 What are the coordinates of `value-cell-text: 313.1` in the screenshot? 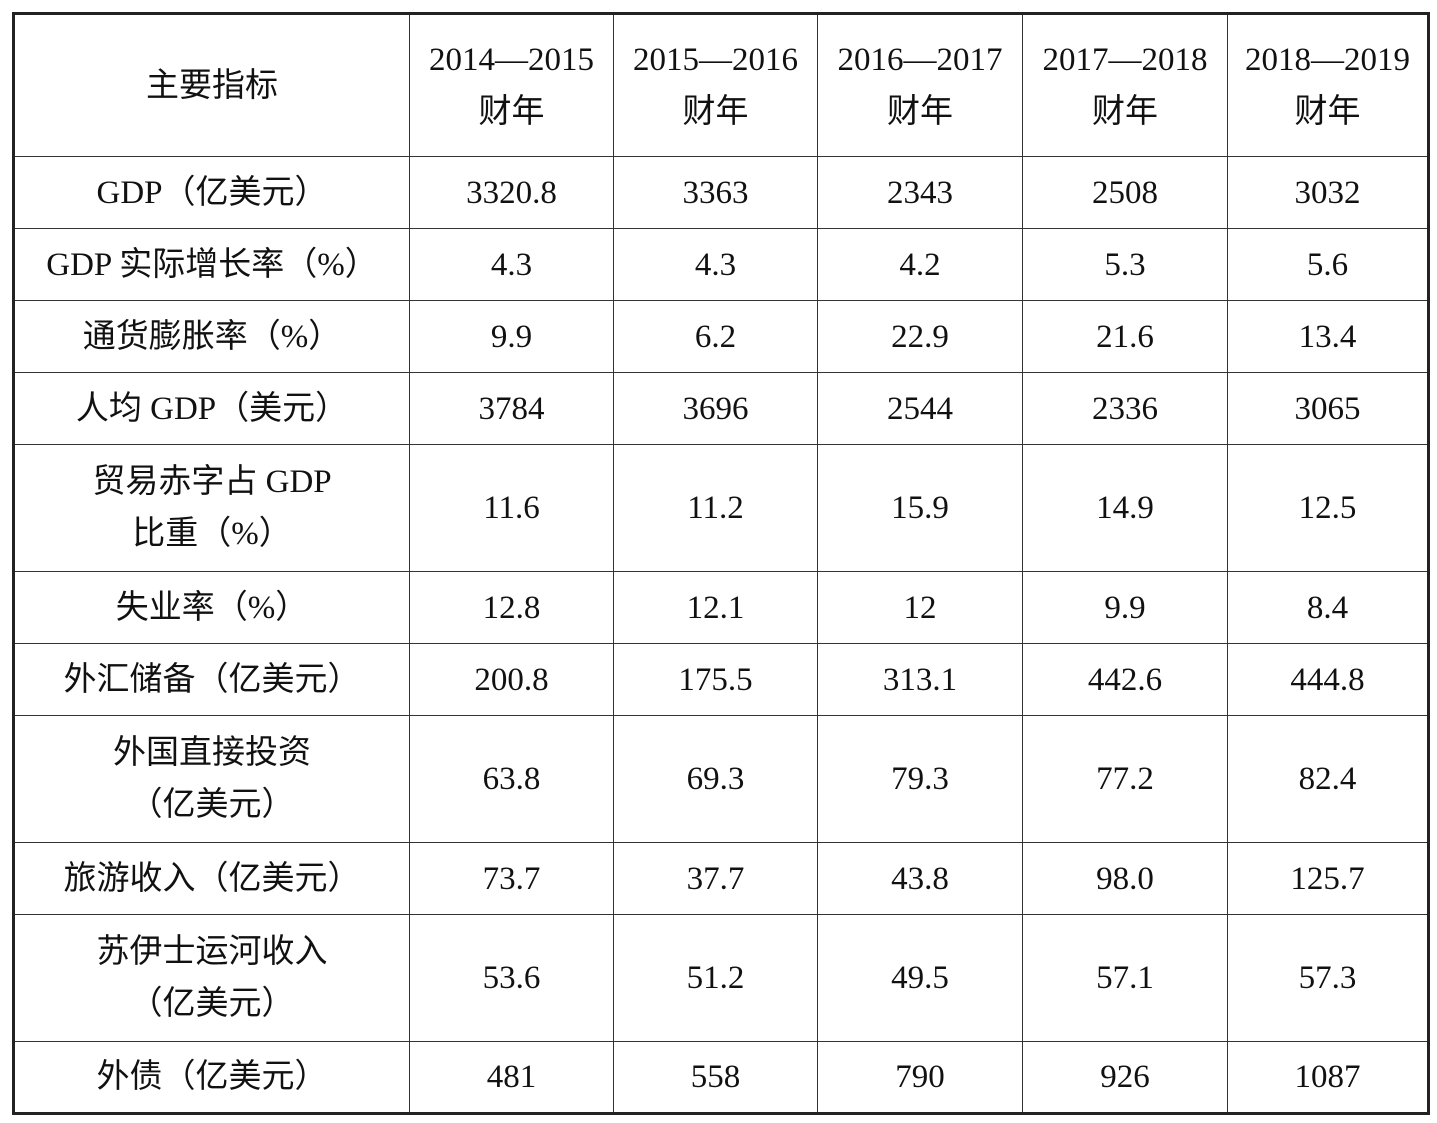 It's located at (920, 679).